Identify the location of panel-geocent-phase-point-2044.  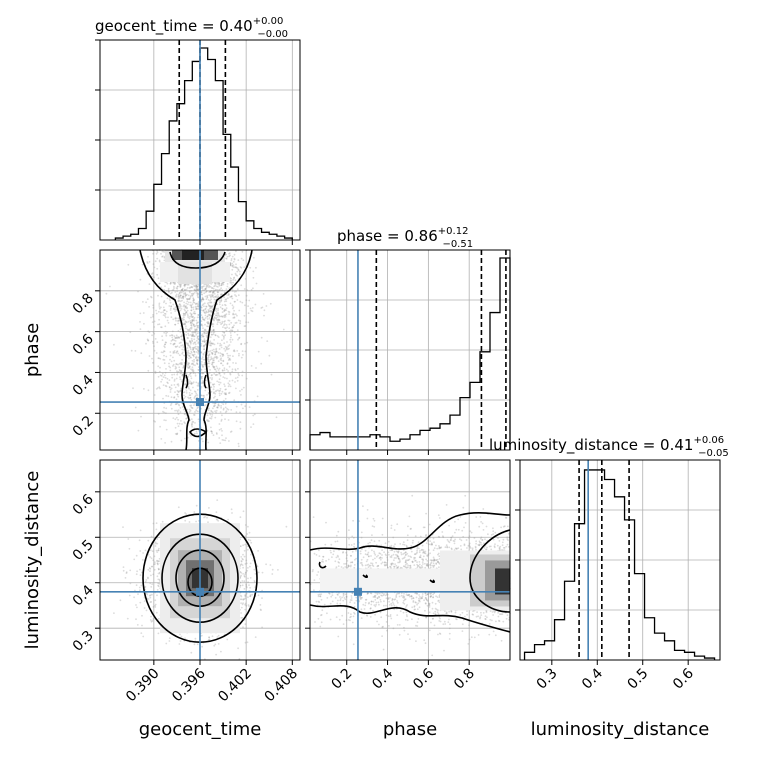
(217, 336).